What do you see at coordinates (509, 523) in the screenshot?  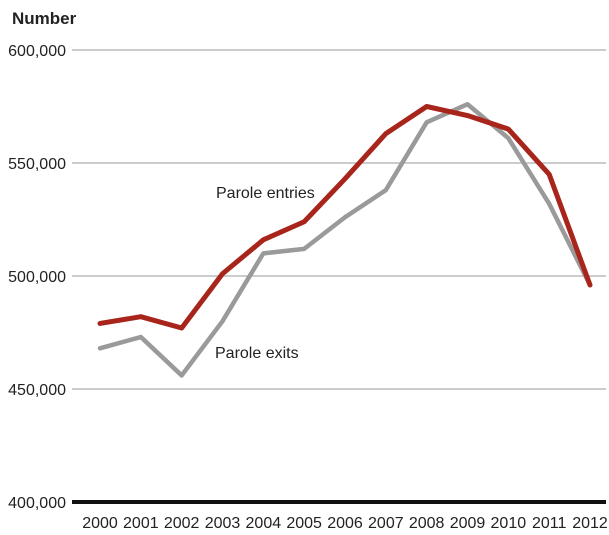 I see `x-tick-label: 2010` at bounding box center [509, 523].